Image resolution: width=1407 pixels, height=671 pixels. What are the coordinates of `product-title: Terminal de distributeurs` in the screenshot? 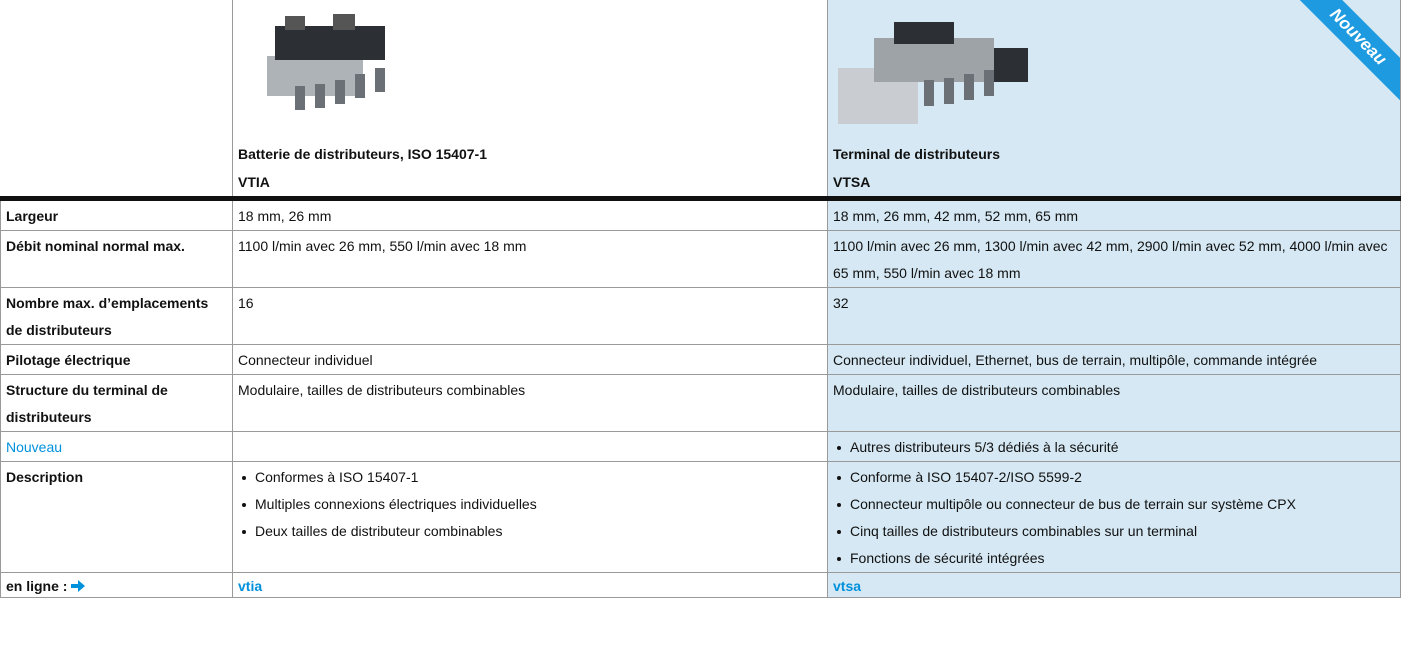 It's located at (916, 154).